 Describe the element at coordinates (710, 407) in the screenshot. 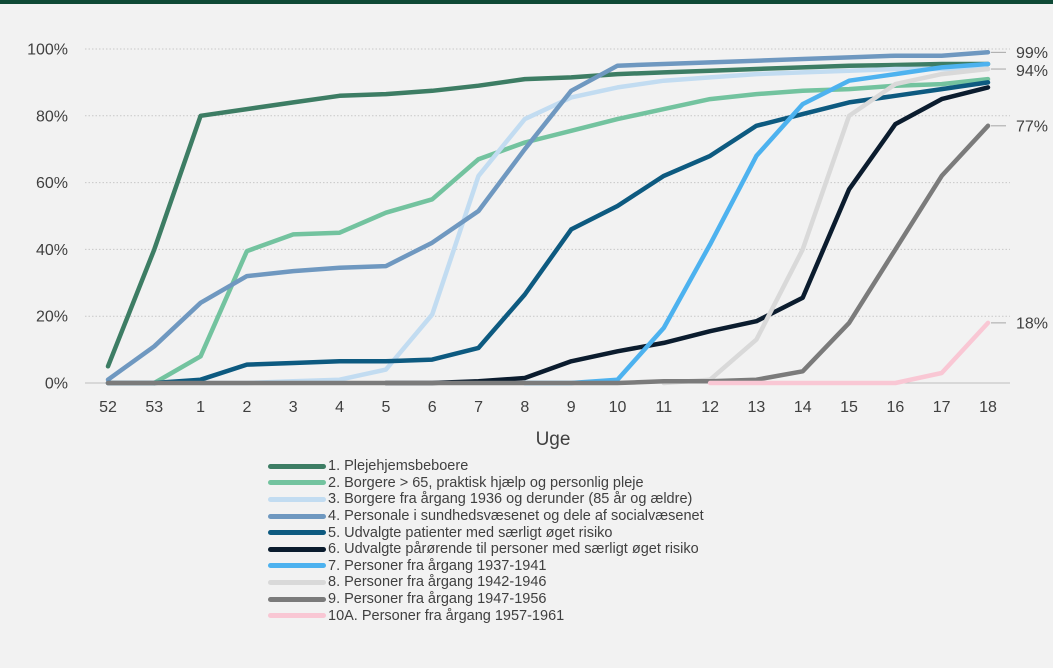

I see `x-tick-label: 12` at that location.